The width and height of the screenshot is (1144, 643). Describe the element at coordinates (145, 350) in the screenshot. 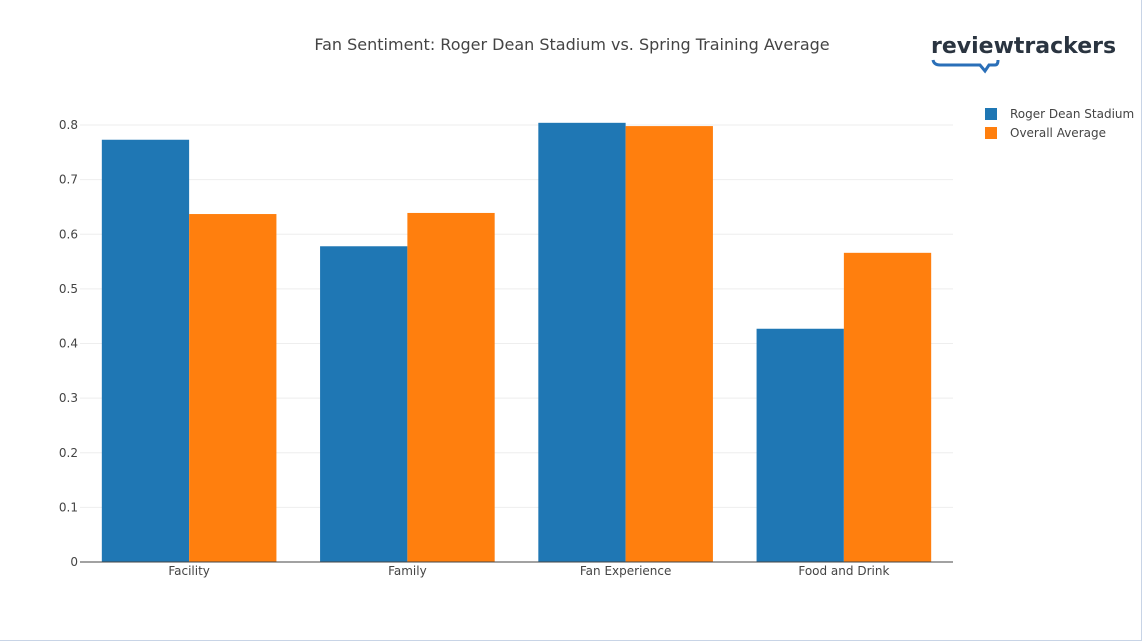

I see `bar-facility-roger-dean-stadium` at that location.